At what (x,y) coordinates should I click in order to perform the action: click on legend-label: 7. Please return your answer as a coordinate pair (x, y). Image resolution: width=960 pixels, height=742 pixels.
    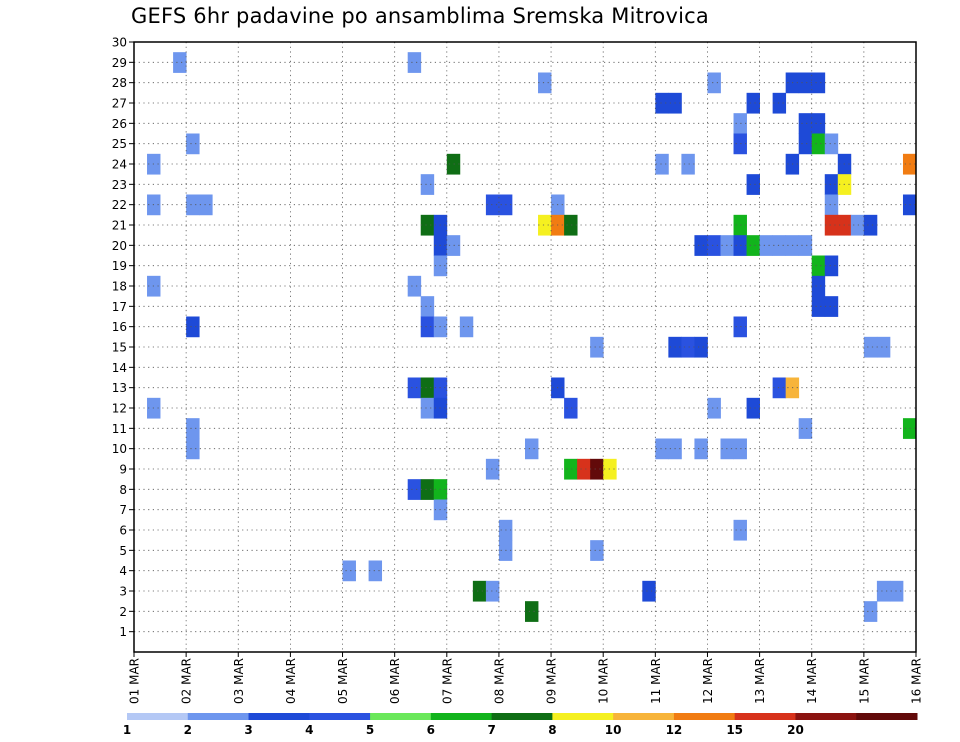
    Looking at the image, I should click on (491, 730).